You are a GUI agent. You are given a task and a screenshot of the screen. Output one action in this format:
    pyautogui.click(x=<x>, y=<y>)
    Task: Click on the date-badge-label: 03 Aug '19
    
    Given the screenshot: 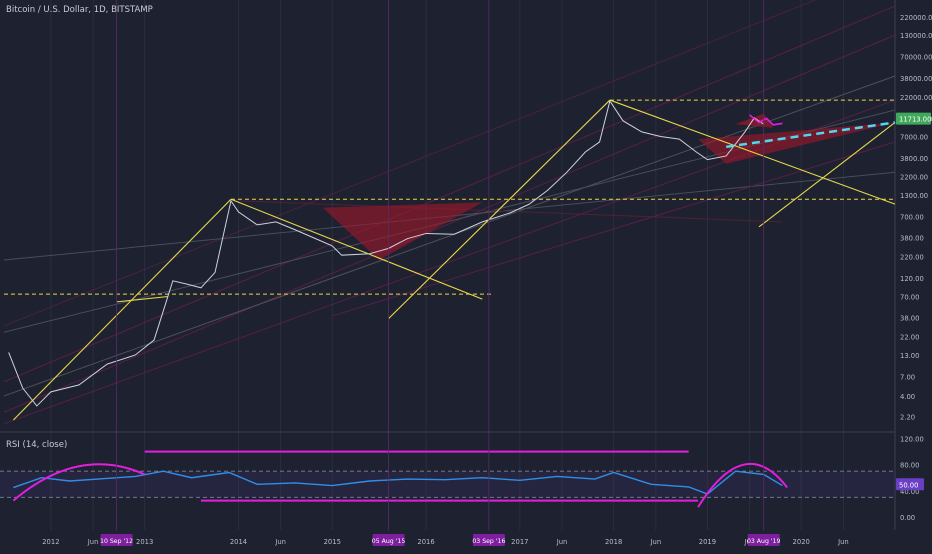 What is the action you would take?
    pyautogui.click(x=764, y=541)
    